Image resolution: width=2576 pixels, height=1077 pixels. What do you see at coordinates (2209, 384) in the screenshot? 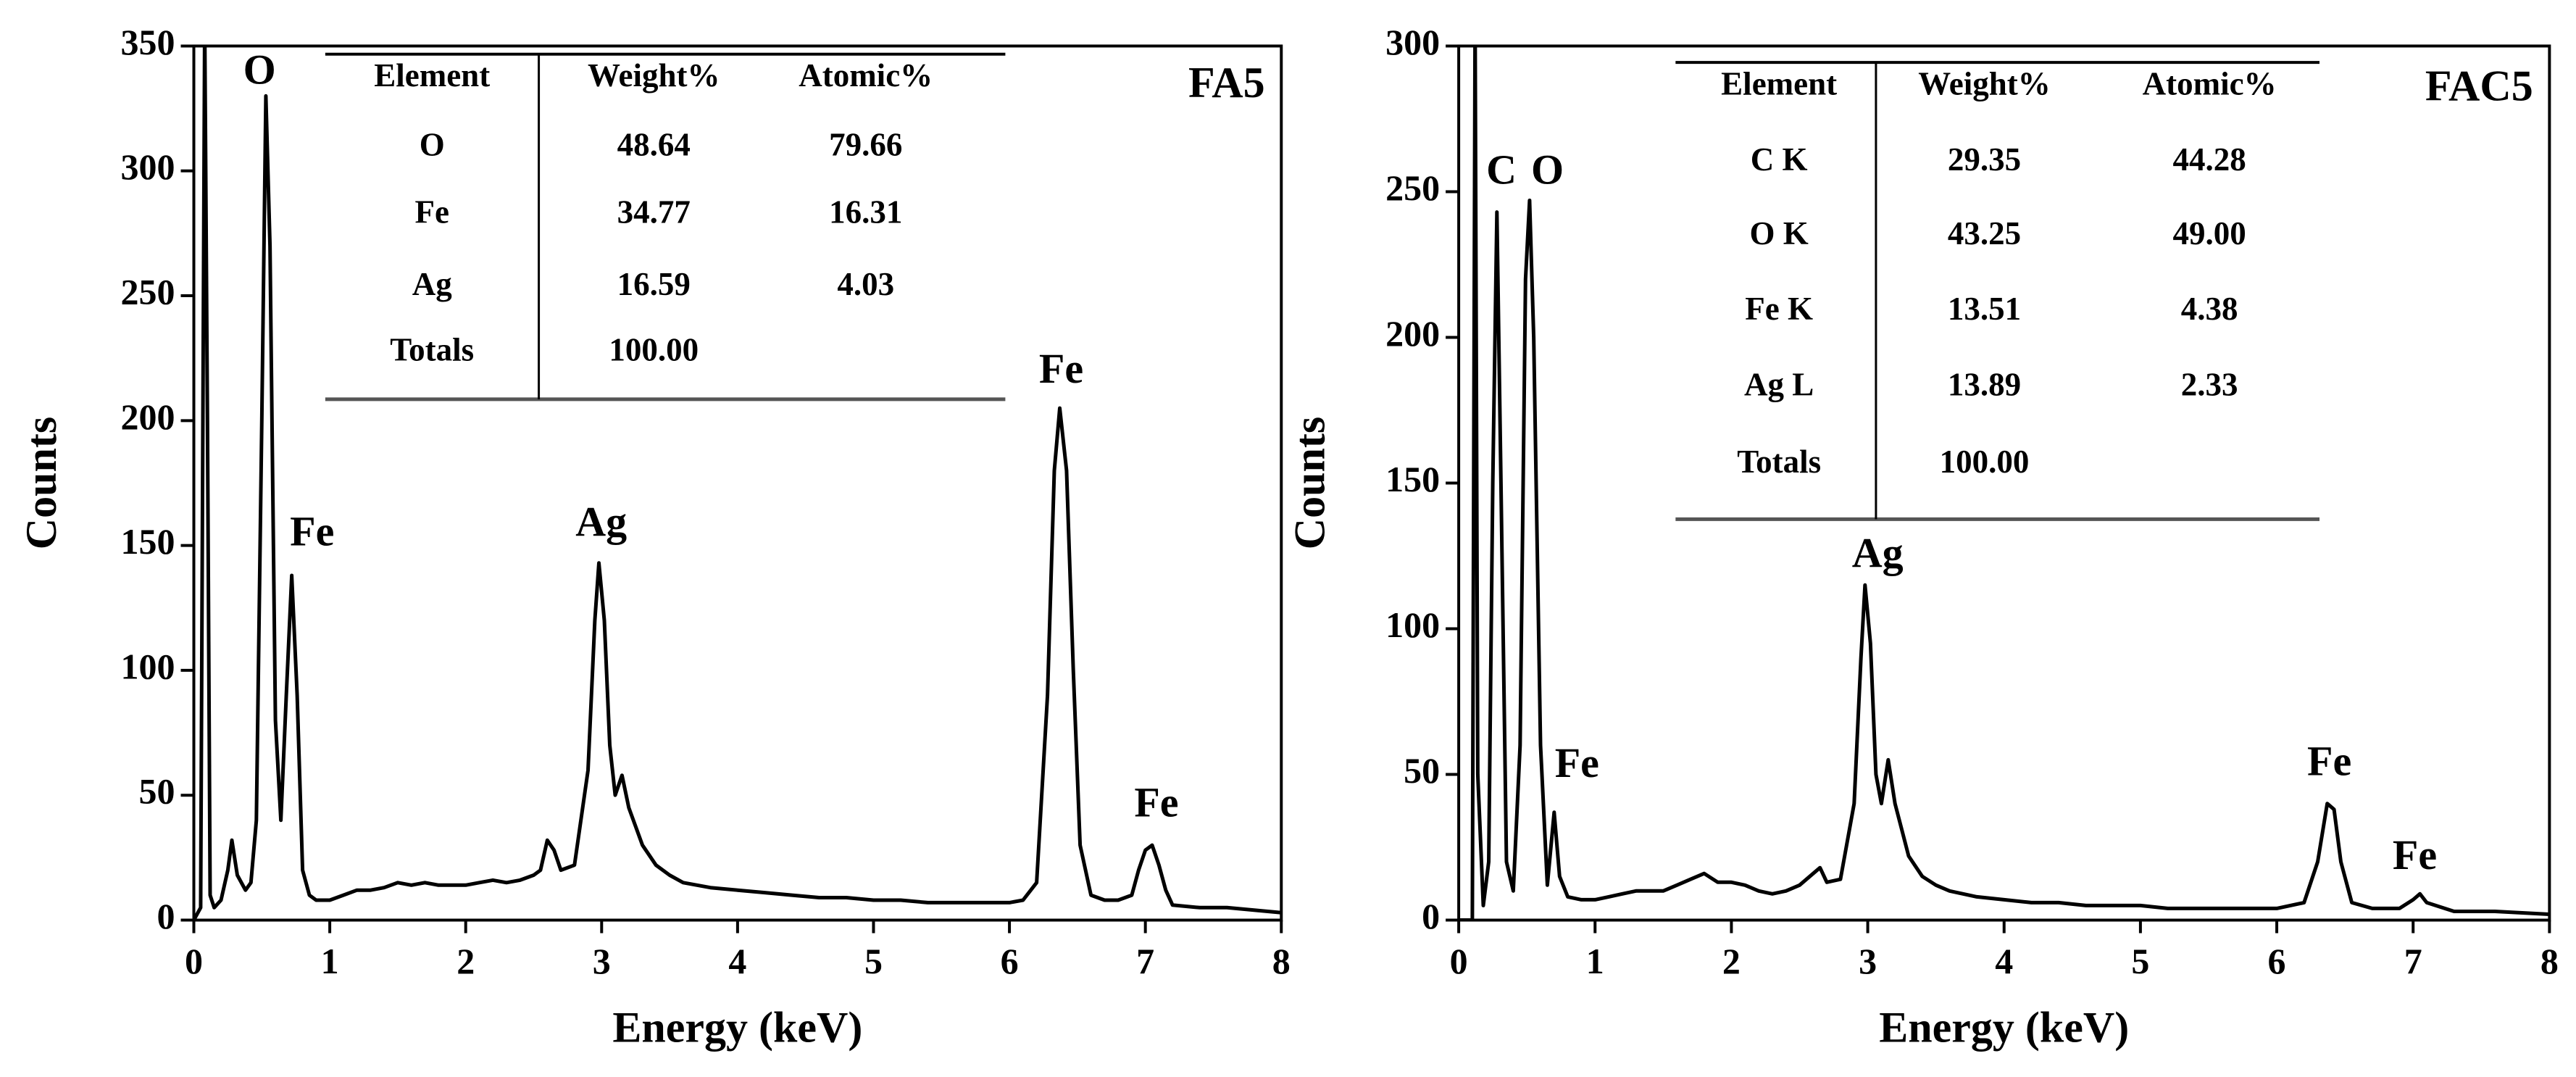
I see `table-cell: 2.33` at bounding box center [2209, 384].